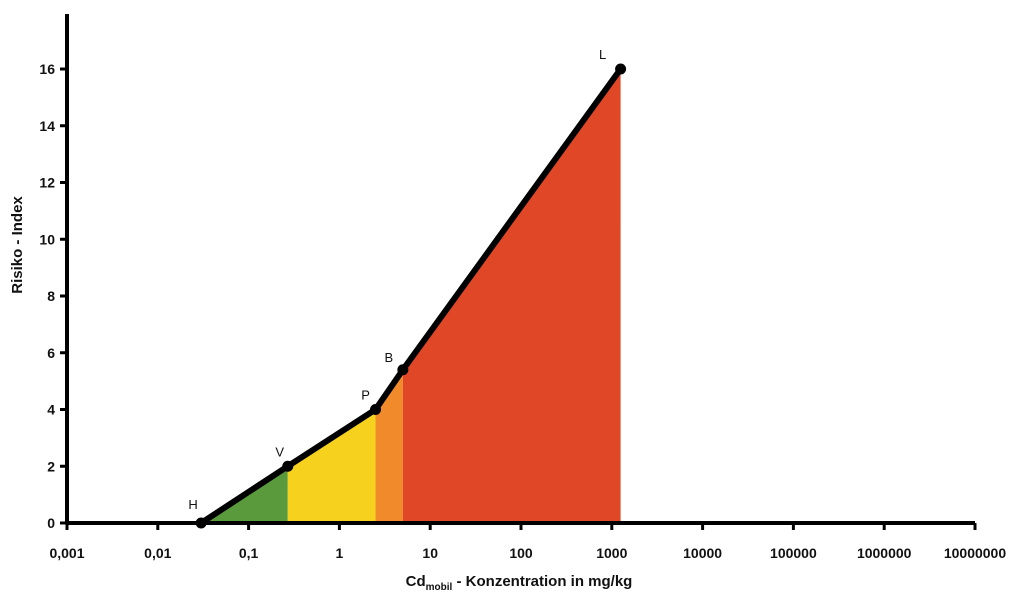  I want to click on y-tick-label: 8, so click(51, 296).